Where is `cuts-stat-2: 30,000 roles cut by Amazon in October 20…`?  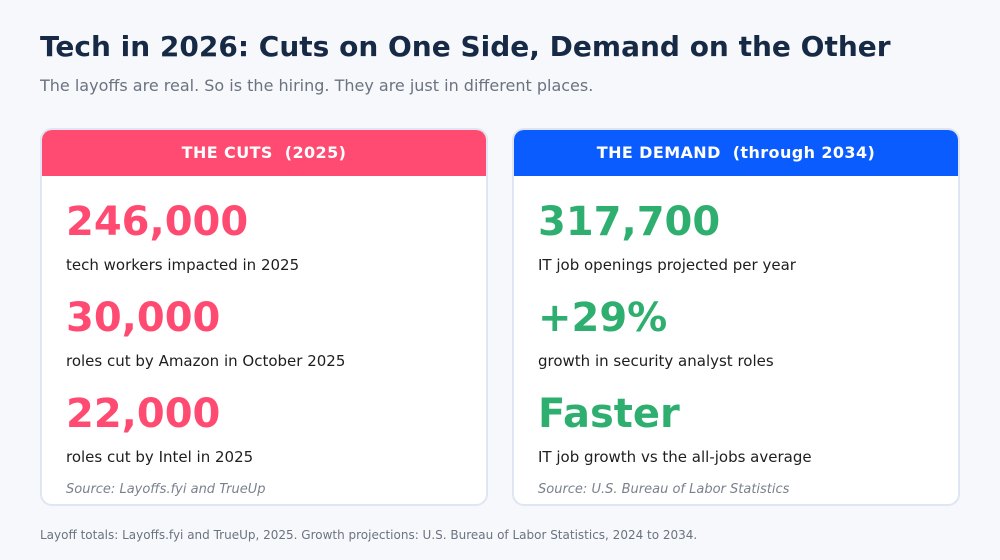
cuts-stat-2: 30,000 roles cut by Amazon in October 20… is located at coordinates (205, 333).